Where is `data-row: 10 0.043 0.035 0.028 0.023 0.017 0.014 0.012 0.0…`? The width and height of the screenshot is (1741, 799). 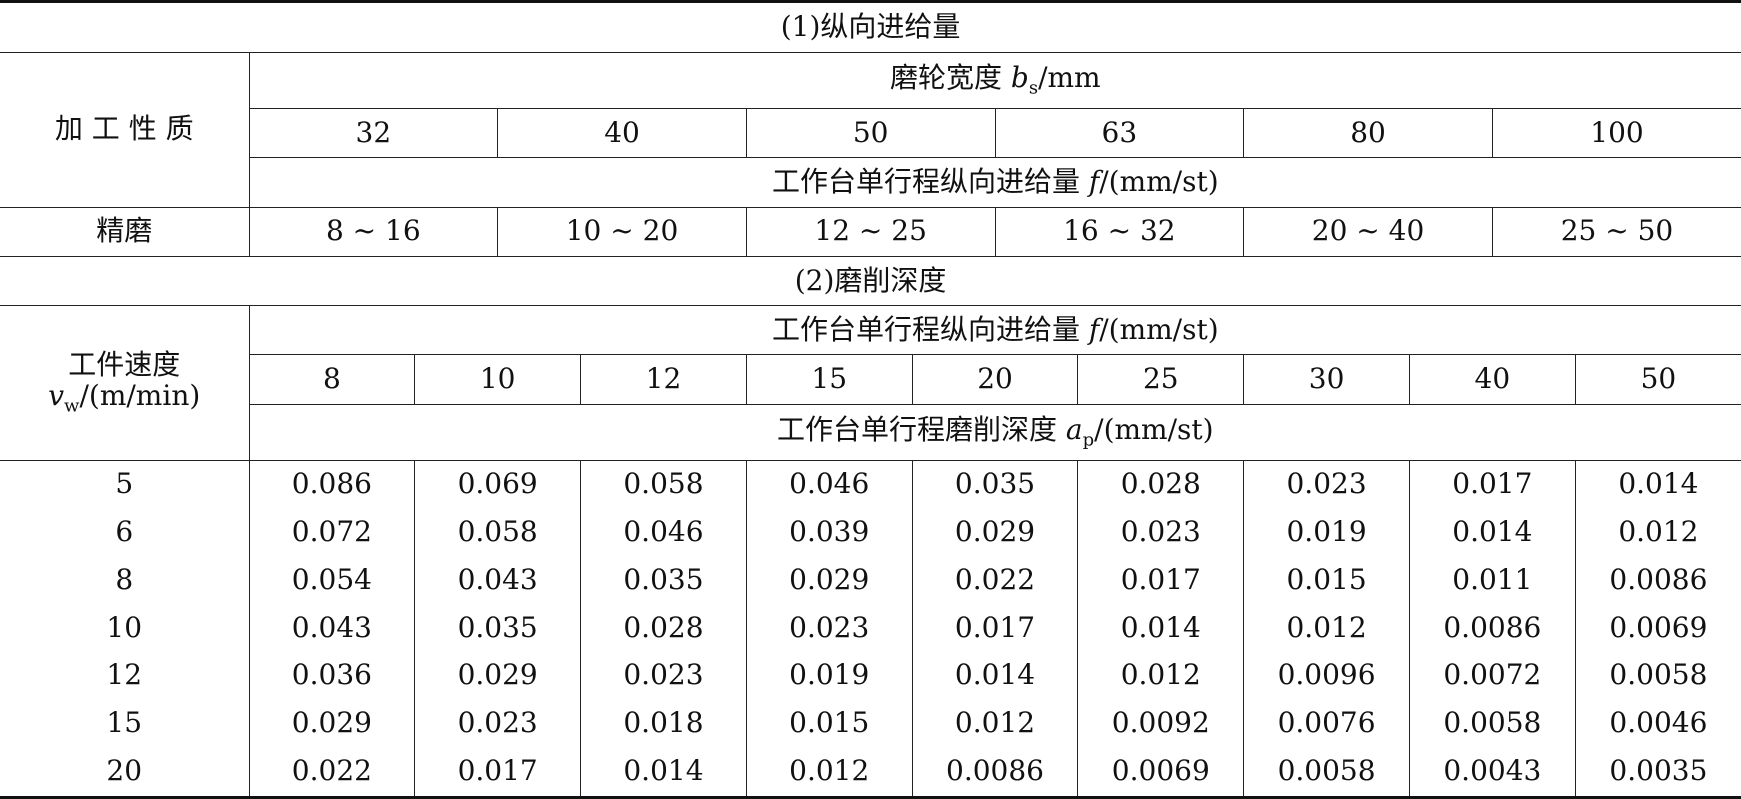
data-row: 10 0.043 0.035 0.028 0.023 0.017 0.014 0.012 0.0… is located at coordinates (870, 628).